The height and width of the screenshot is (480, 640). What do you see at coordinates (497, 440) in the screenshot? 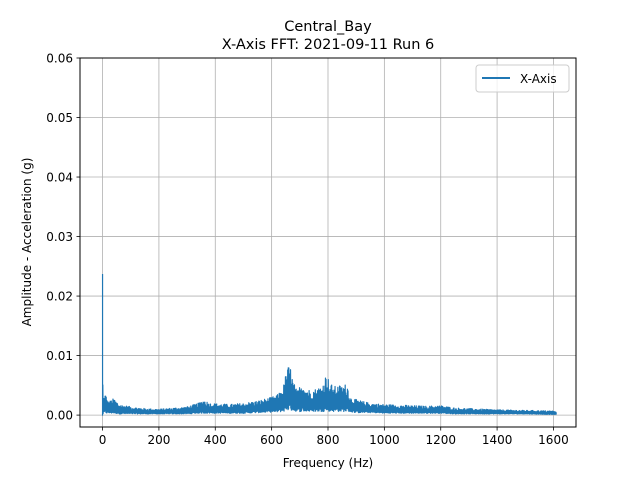
I see `x-tick-label: 1400` at bounding box center [497, 440].